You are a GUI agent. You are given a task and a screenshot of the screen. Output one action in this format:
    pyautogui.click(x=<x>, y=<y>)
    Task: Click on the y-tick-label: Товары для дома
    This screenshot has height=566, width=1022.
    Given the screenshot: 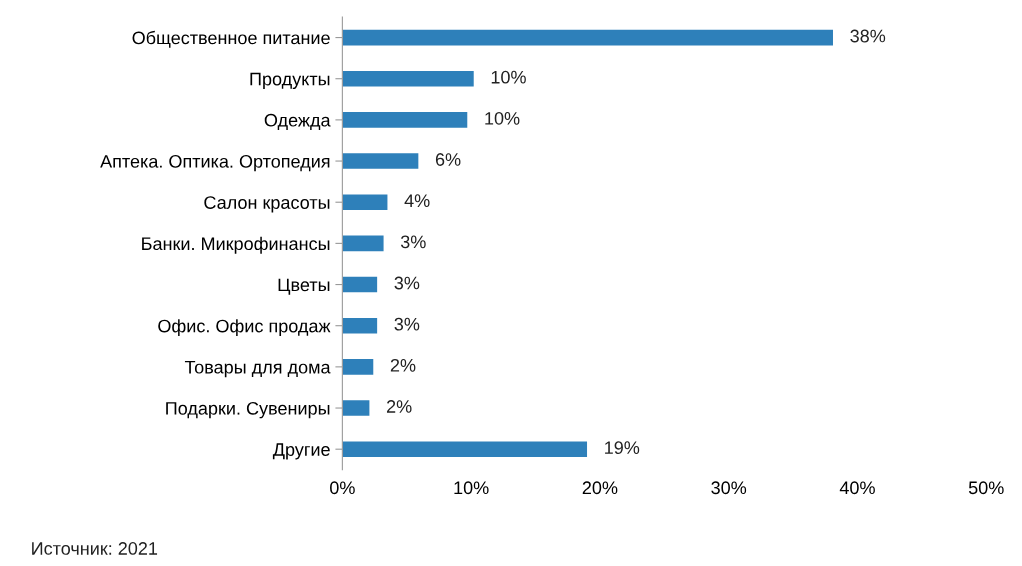 What is the action you would take?
    pyautogui.click(x=257, y=369)
    